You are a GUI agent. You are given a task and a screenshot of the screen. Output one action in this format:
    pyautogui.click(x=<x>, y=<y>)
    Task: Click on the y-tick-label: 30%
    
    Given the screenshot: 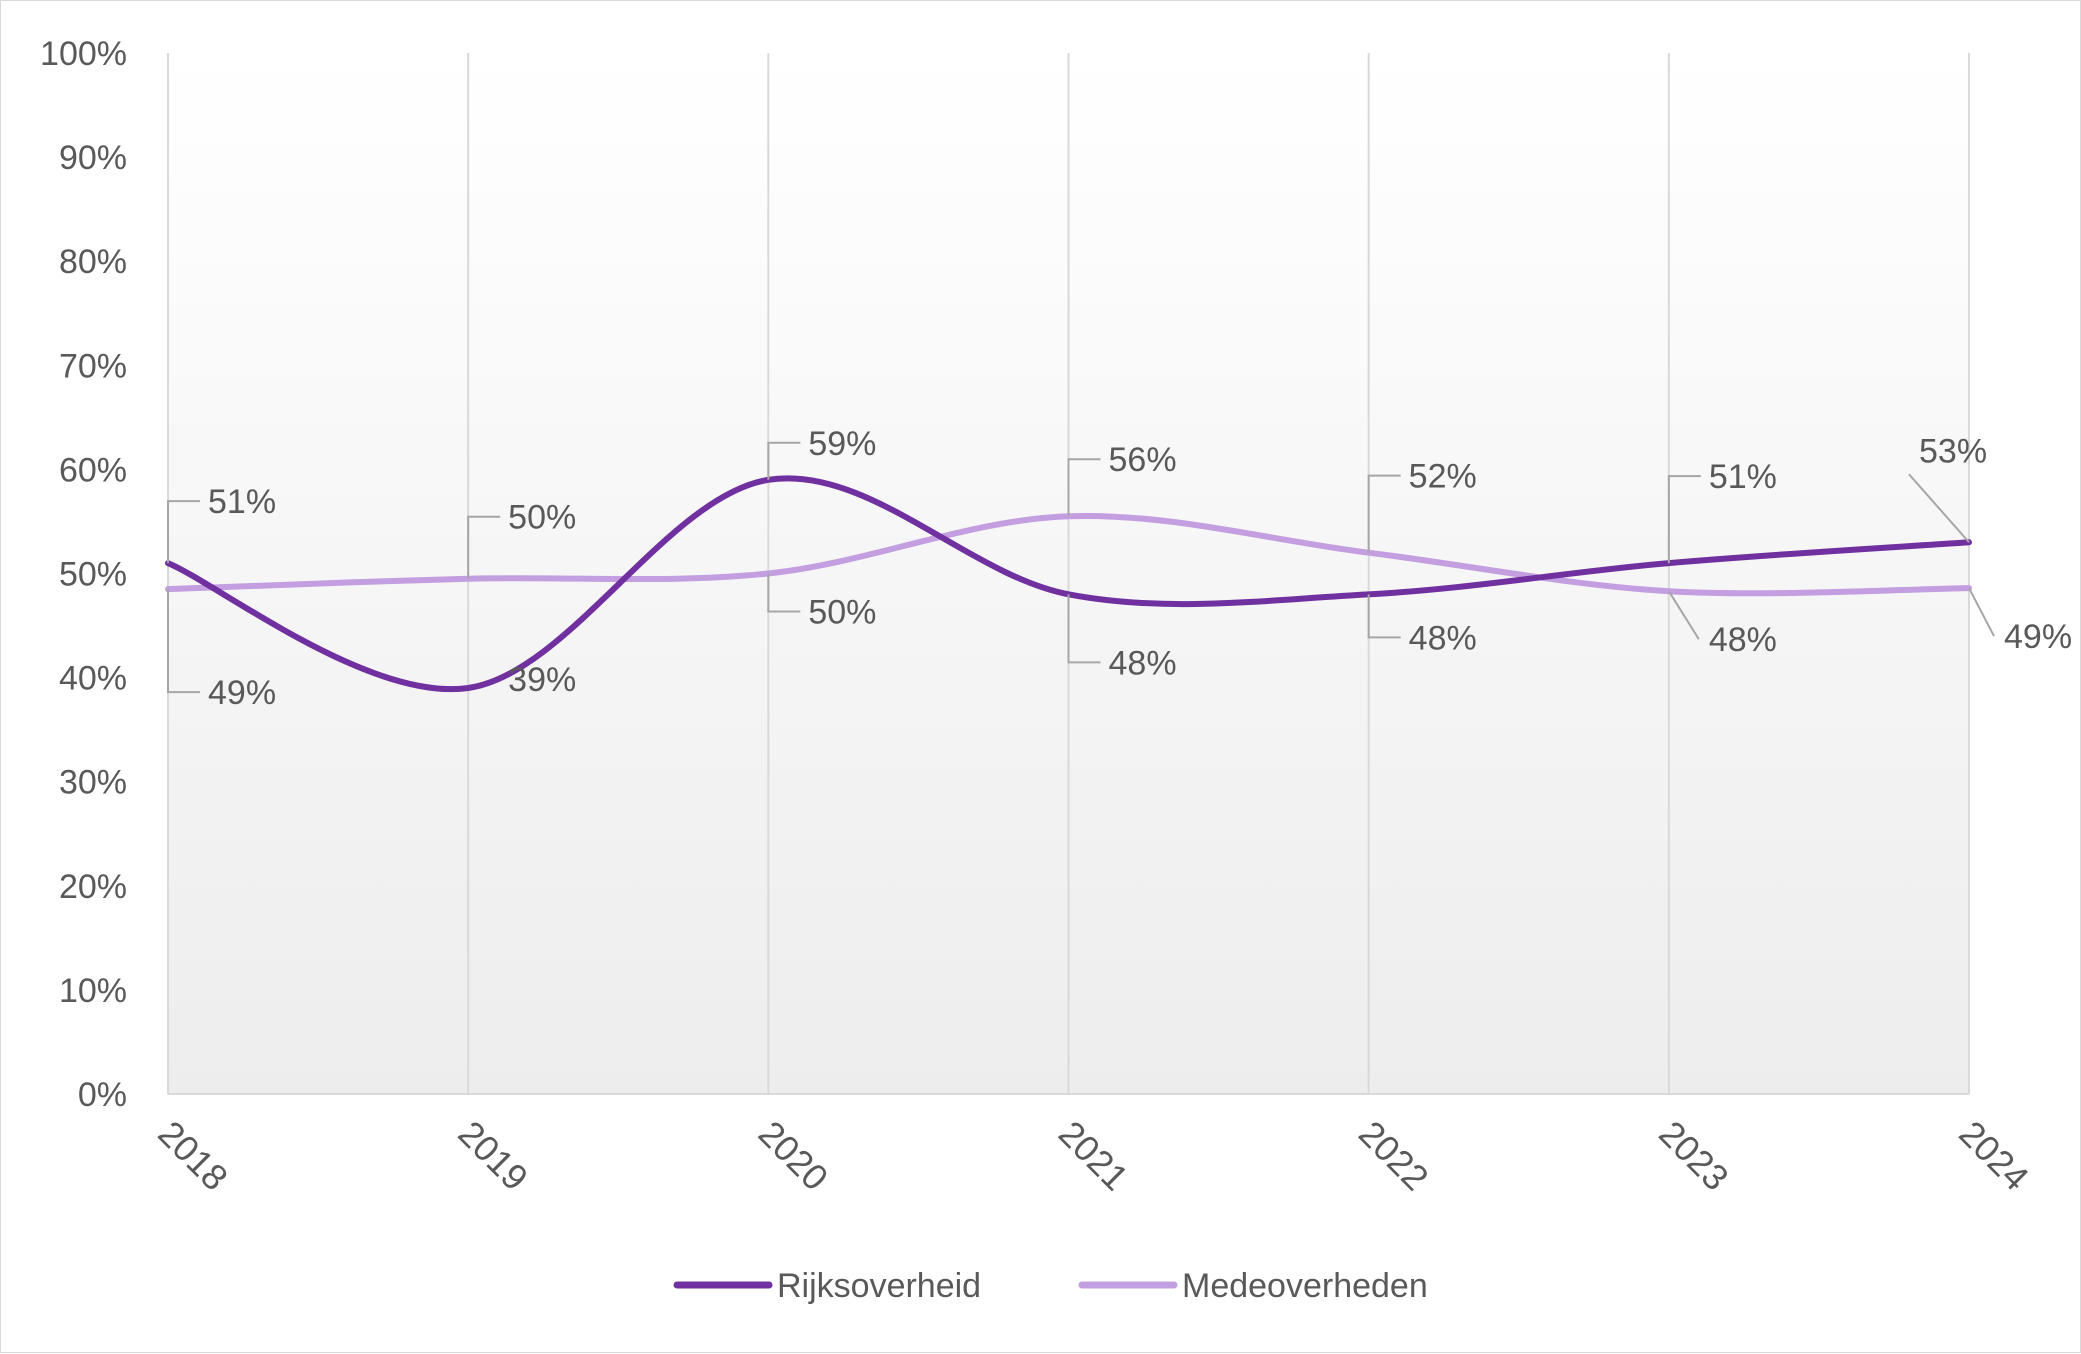 What is the action you would take?
    pyautogui.click(x=93, y=783)
    